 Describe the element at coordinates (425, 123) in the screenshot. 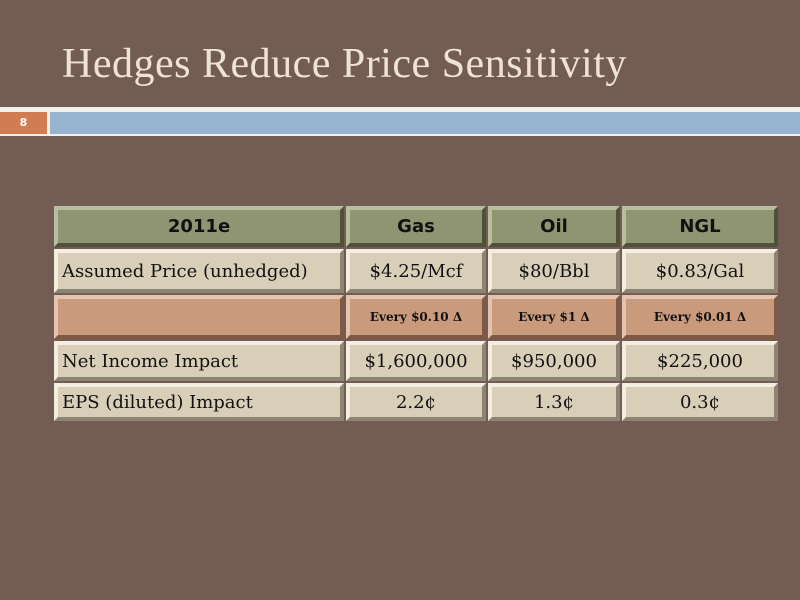

I see `header-accent-bar` at that location.